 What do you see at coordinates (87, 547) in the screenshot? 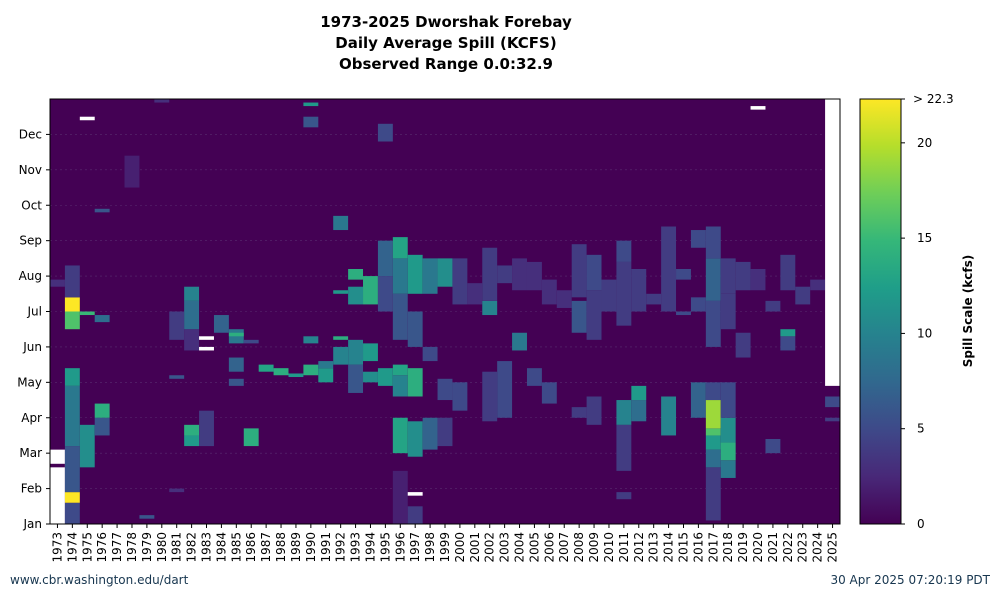
I see `x-tick-label: 1975` at bounding box center [87, 547].